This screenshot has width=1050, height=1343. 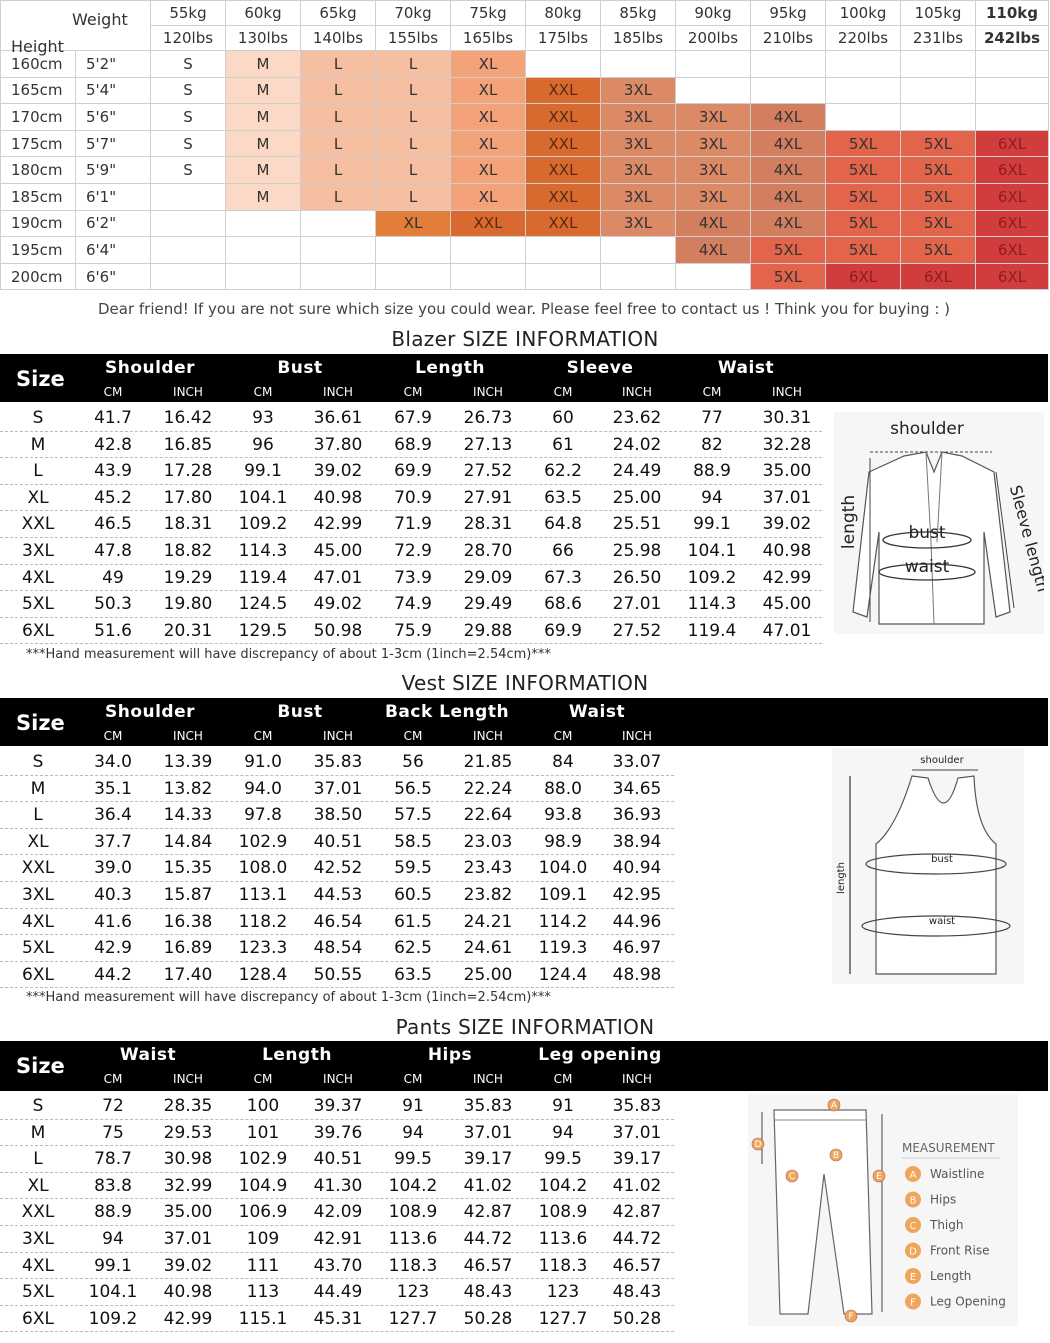 What do you see at coordinates (563, 471) in the screenshot?
I see `measure-value: 62.2` at bounding box center [563, 471].